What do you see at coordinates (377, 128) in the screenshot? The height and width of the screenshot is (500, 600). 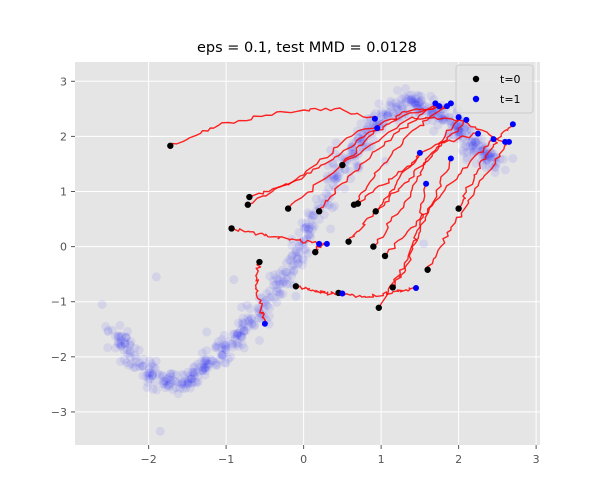 I see `end-point` at bounding box center [377, 128].